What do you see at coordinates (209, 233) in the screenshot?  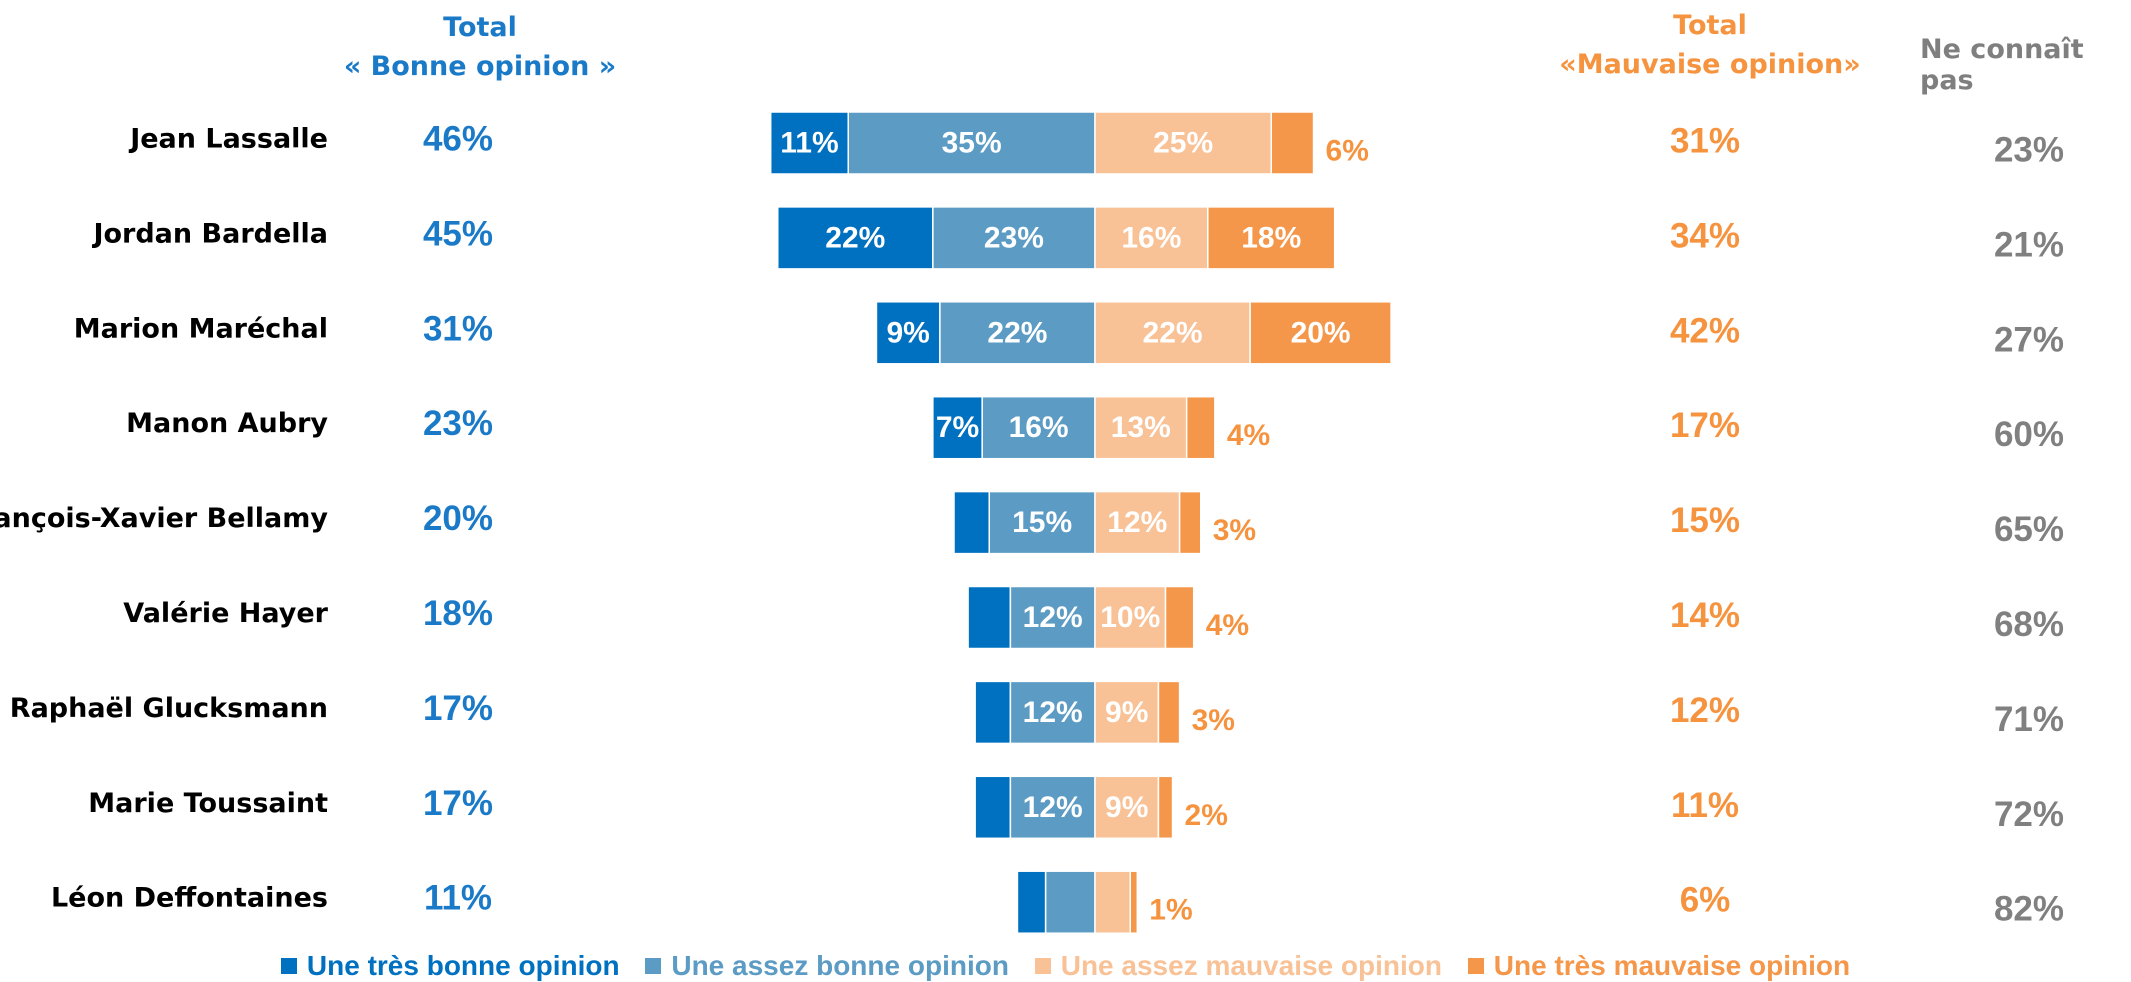 I see `category-label: Jordan Bardella` at bounding box center [209, 233].